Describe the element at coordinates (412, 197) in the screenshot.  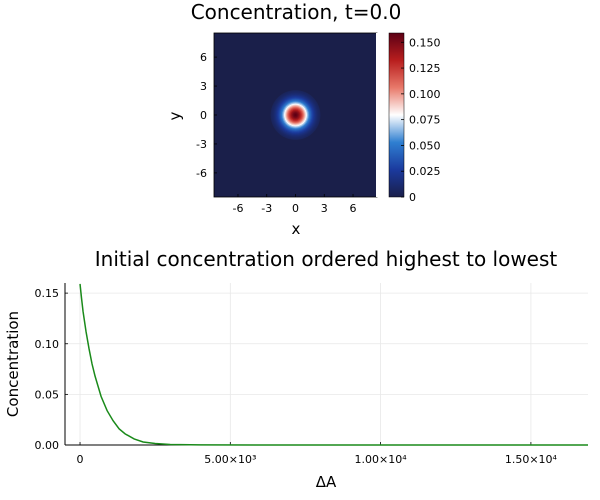
I see `colorbar-tick-label: 0` at that location.